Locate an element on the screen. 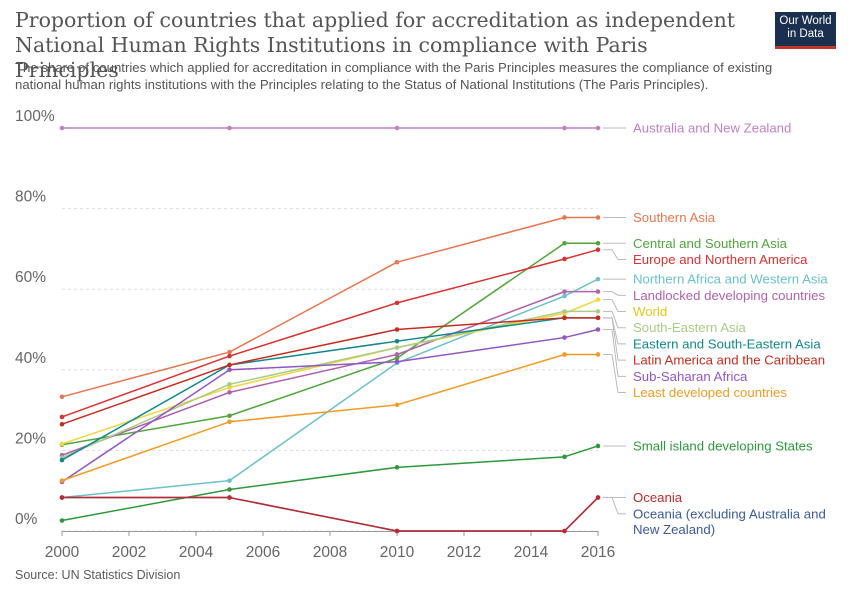 The height and width of the screenshot is (600, 850). legend-label: Sub-Saharan Africa is located at coordinates (690, 376).